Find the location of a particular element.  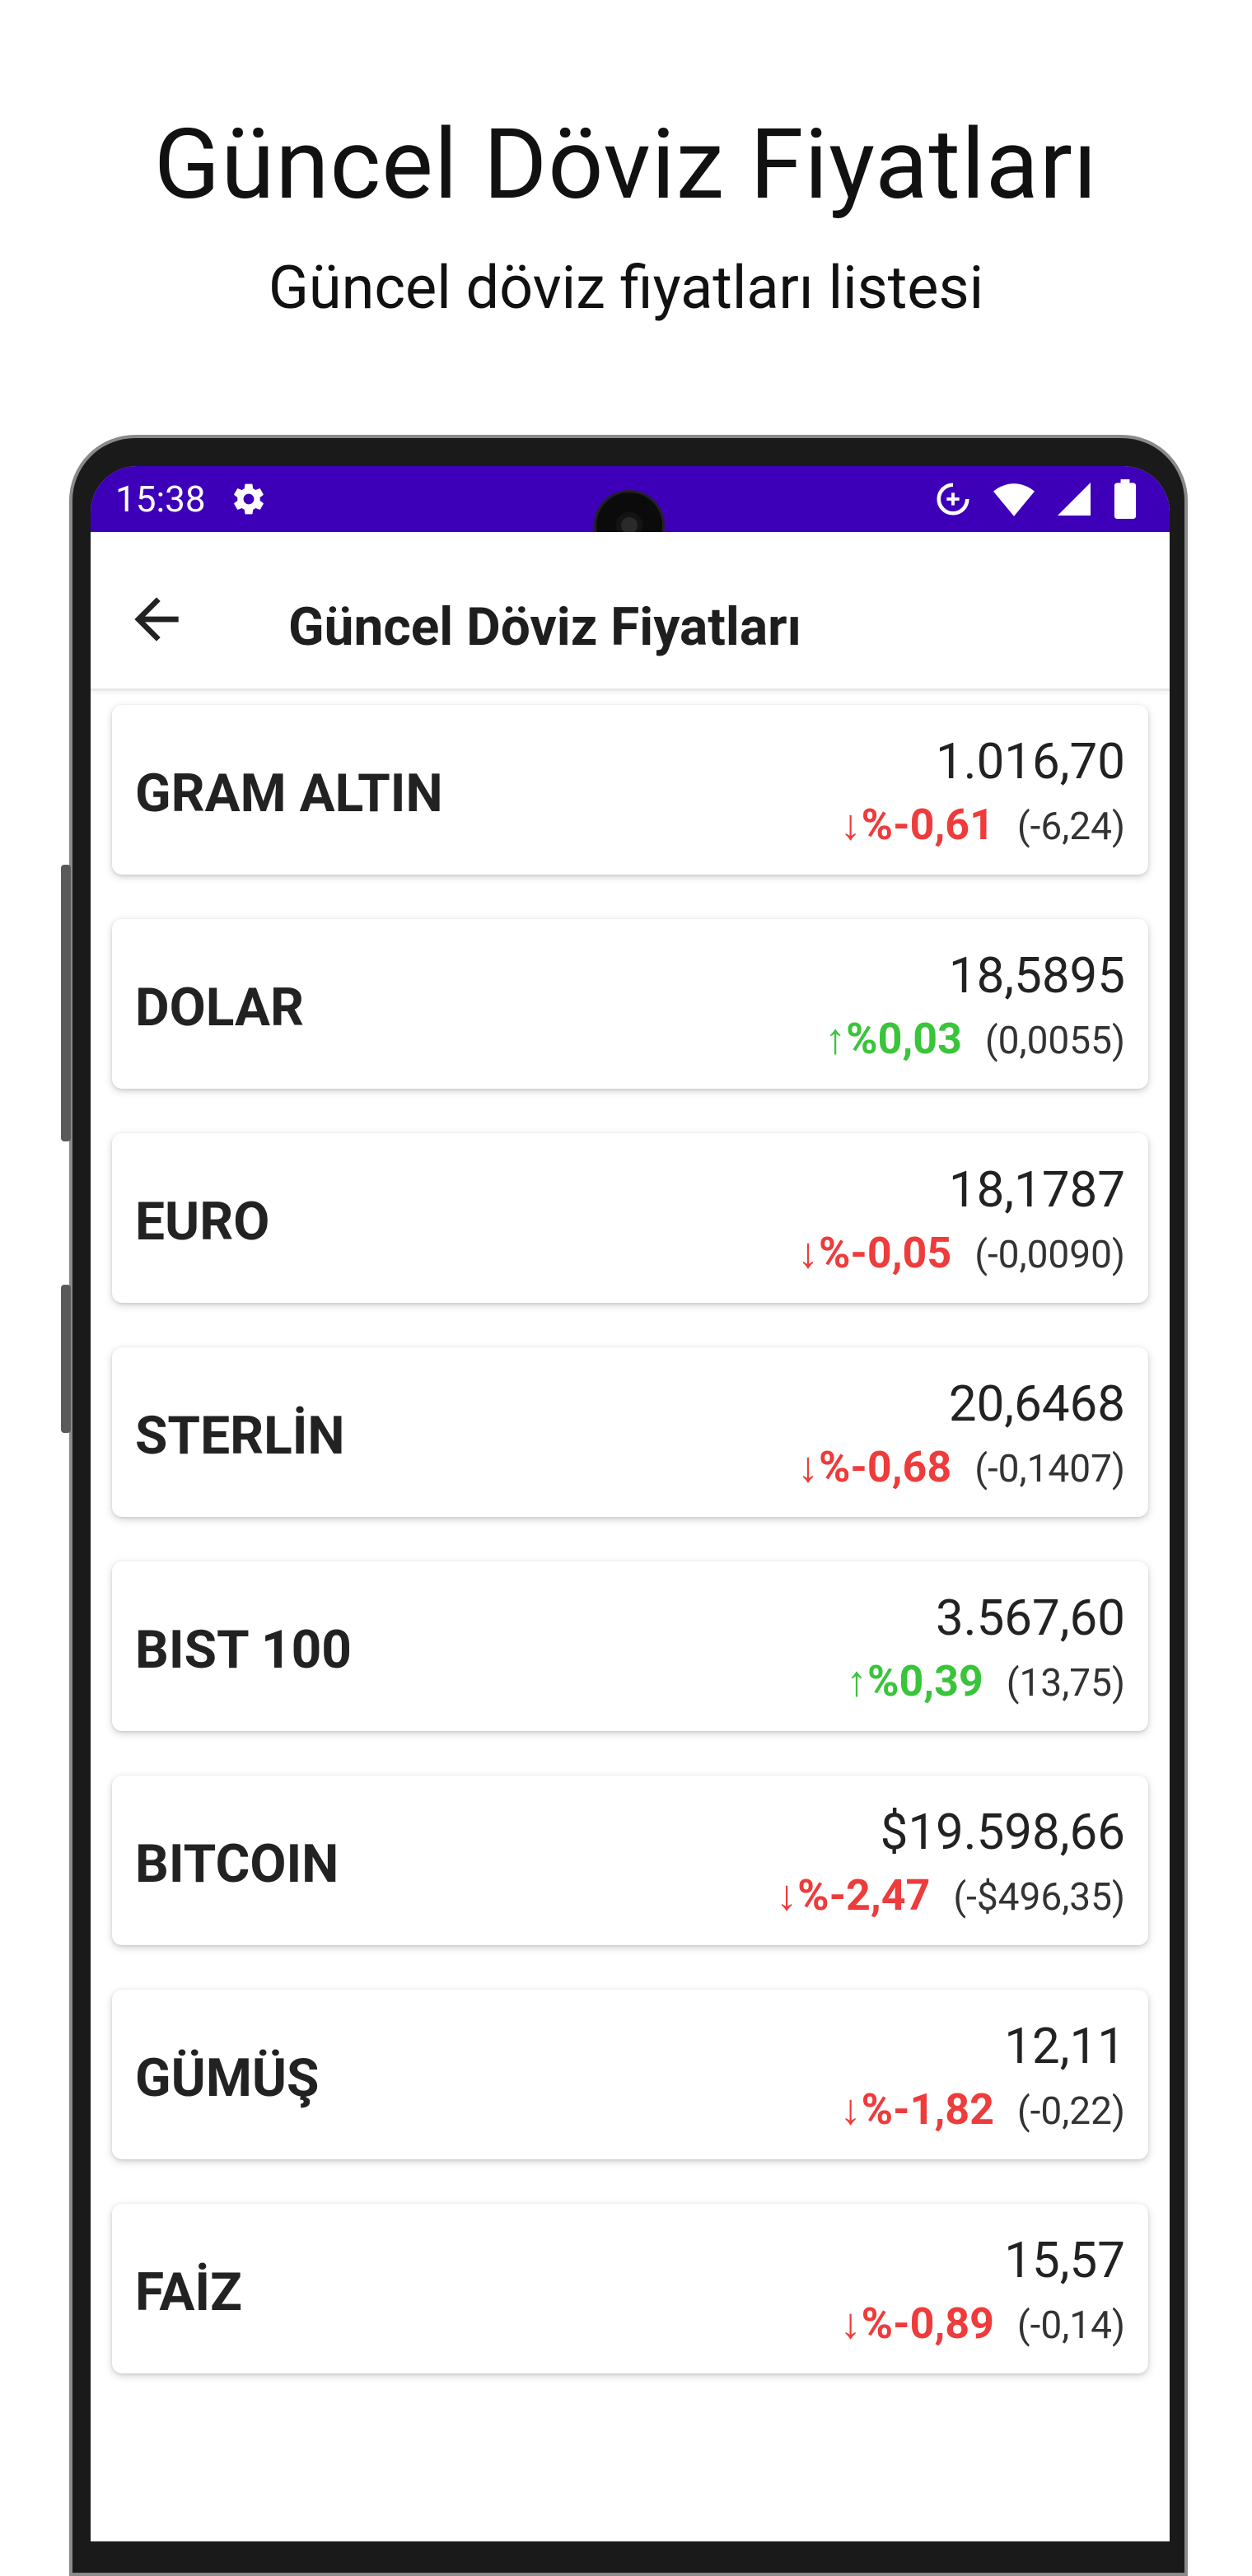

currency-card: GRAM ALTIN 1.016,70 ↓%-0,61 (-6,24) is located at coordinates (630, 790).